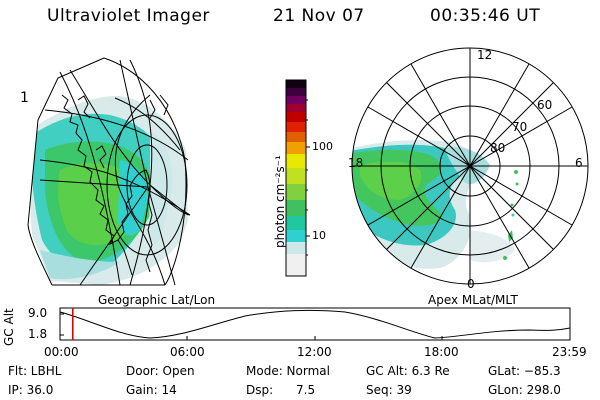 The height and width of the screenshot is (400, 600). I want to click on mode-status: Mode: Normal, so click(288, 371).